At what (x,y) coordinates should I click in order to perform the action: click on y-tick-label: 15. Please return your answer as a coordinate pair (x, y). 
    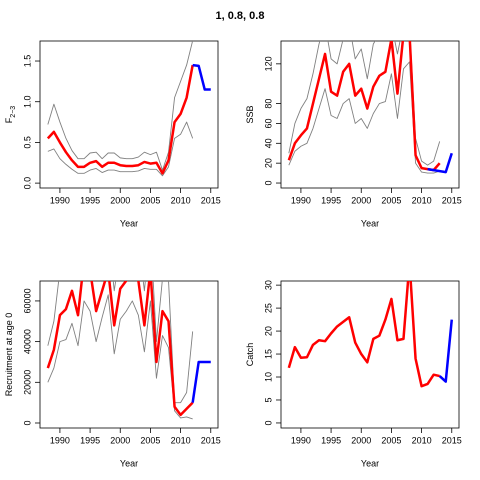
    Looking at the image, I should click on (268, 354).